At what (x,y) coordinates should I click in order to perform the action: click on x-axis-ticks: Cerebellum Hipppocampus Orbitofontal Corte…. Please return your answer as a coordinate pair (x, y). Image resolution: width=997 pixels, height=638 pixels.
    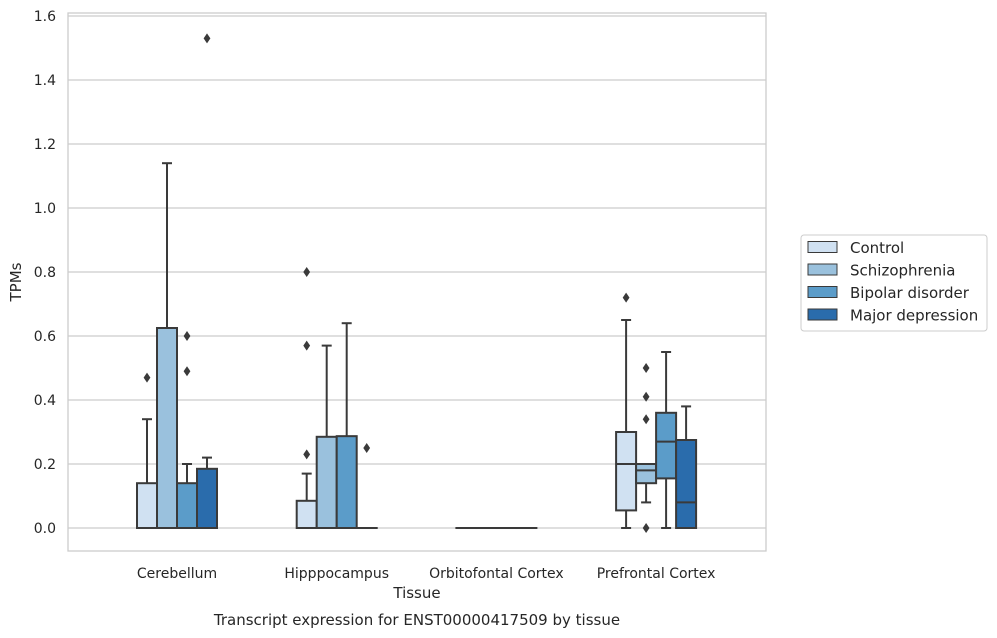
    Looking at the image, I should click on (426, 574).